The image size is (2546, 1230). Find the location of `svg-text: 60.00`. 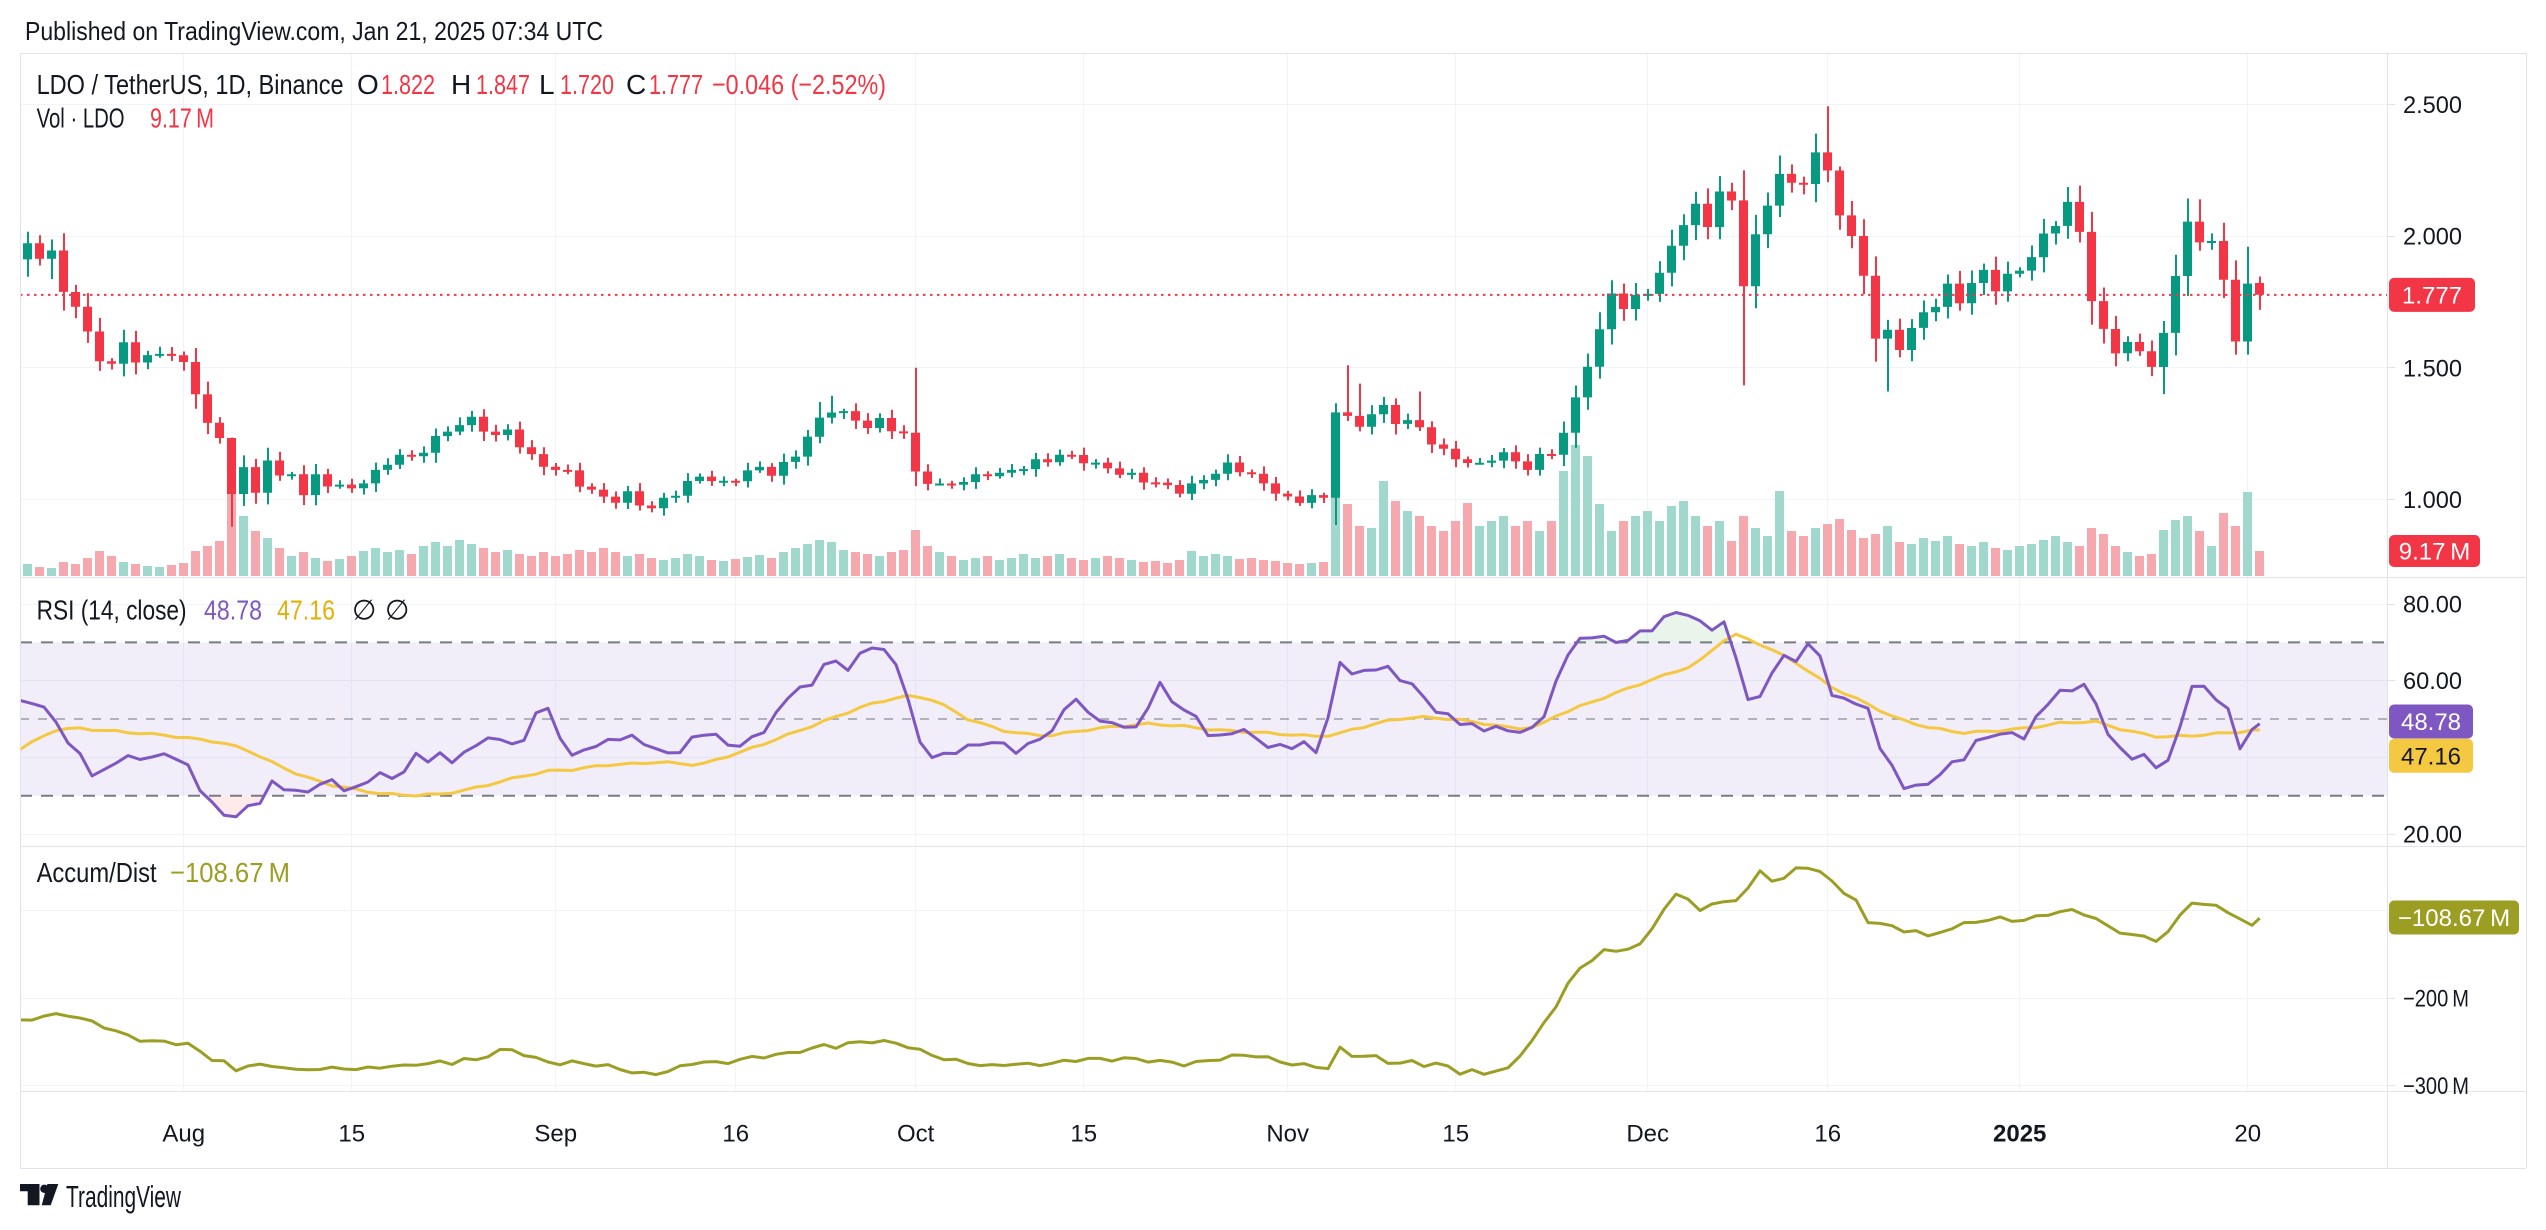

svg-text: 60.00 is located at coordinates (2432, 681).